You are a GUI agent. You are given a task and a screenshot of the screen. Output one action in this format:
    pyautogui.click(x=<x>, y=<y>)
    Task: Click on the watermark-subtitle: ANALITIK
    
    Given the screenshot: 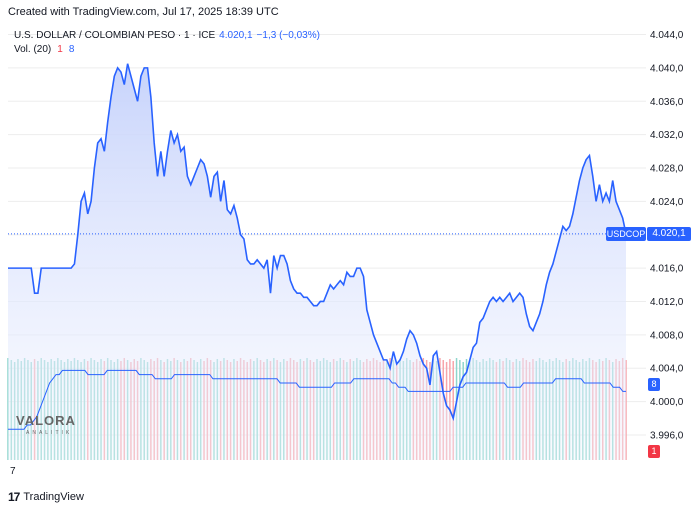 What is the action you would take?
    pyautogui.click(x=49, y=433)
    